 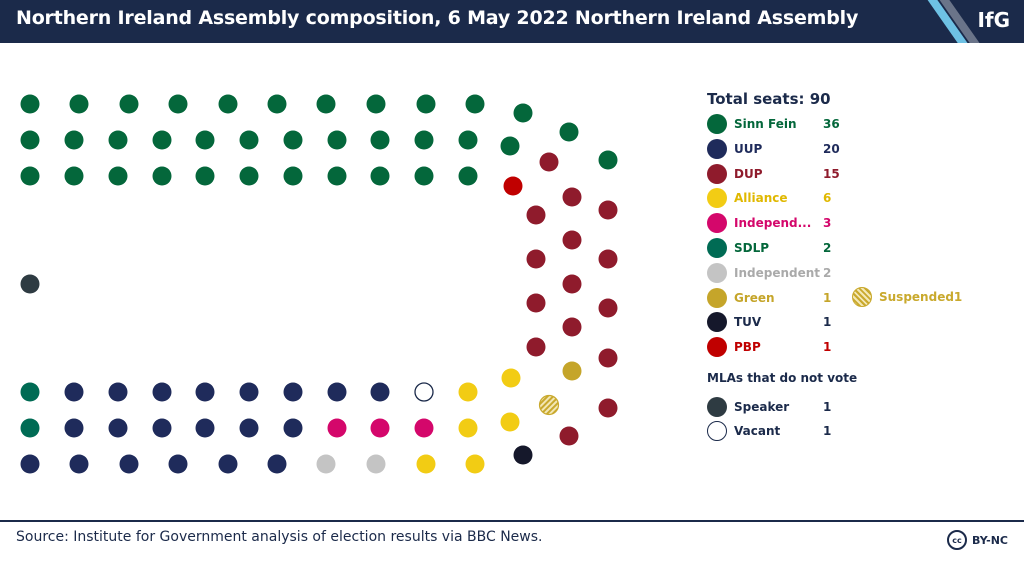 What do you see at coordinates (921, 297) in the screenshot?
I see `legend-suspended-label: Suspended1` at bounding box center [921, 297].